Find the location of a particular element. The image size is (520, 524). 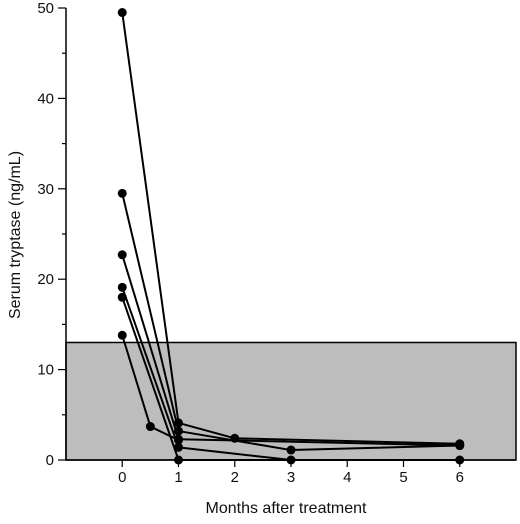

y-tick-label: 20 is located at coordinates (45, 279).